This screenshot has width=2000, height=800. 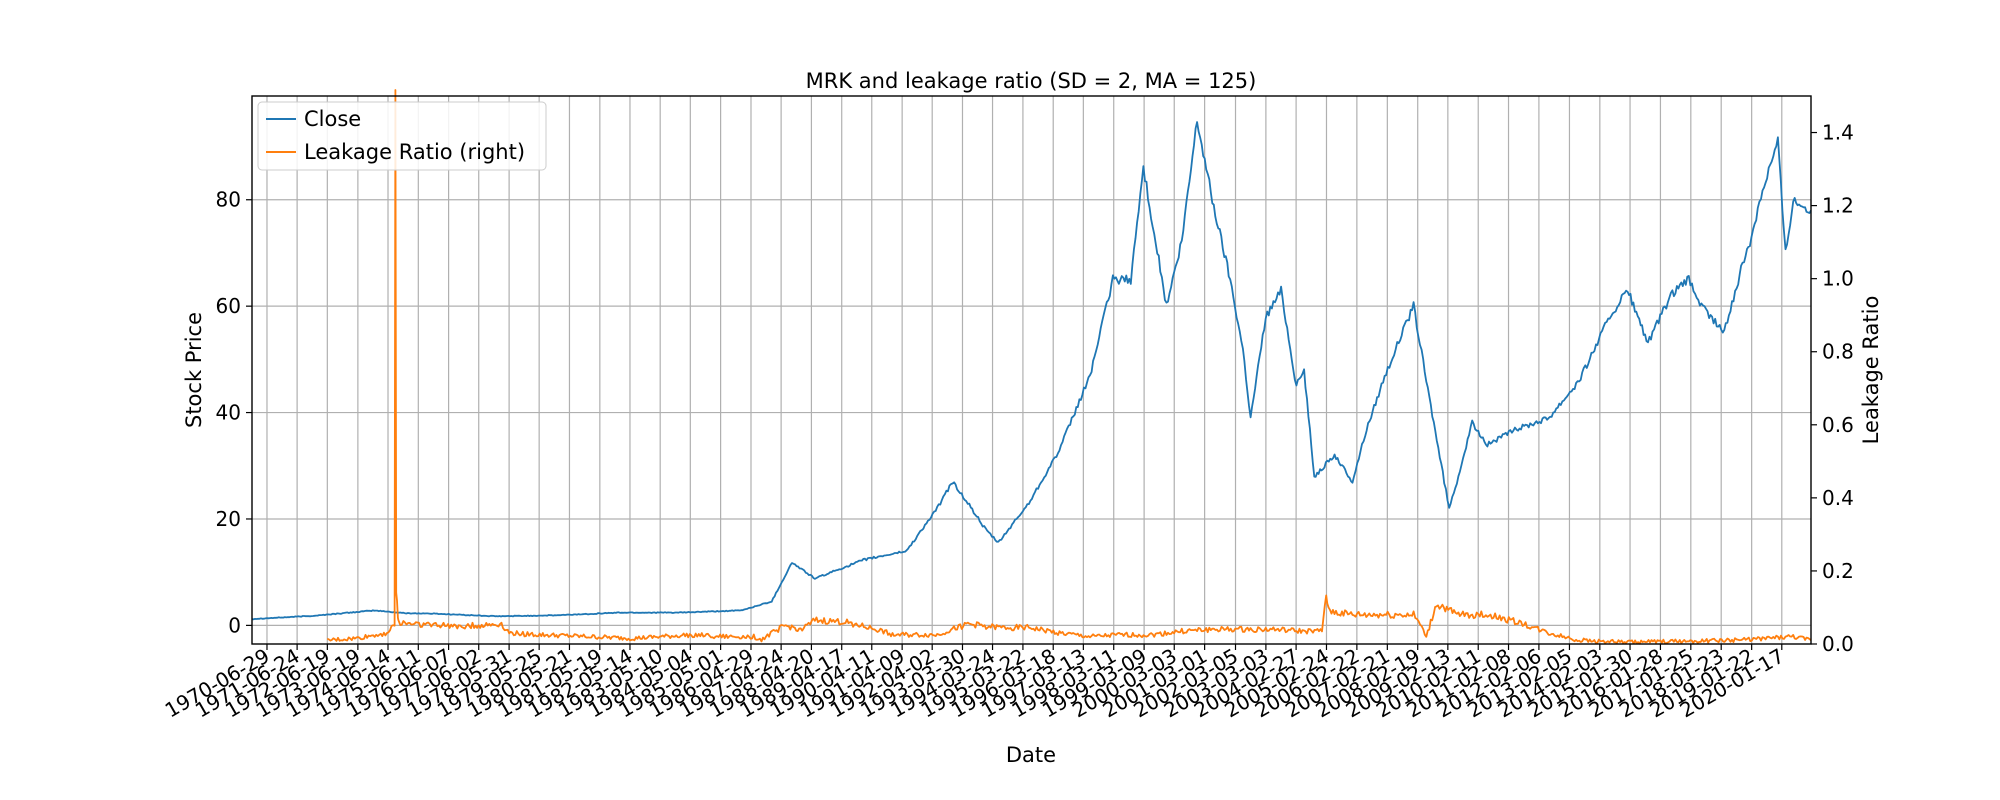 I want to click on y-right-tick-label: 0.4, so click(x=1838, y=498).